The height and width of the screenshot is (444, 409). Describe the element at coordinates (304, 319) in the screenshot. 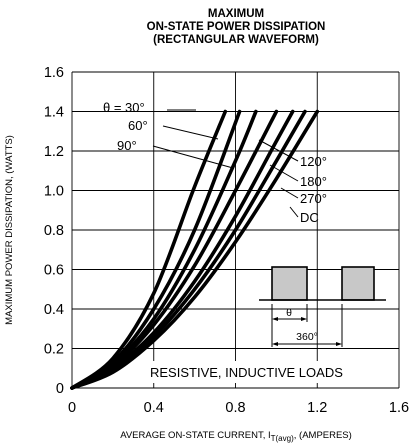

I see `theta-arrow-right` at that location.